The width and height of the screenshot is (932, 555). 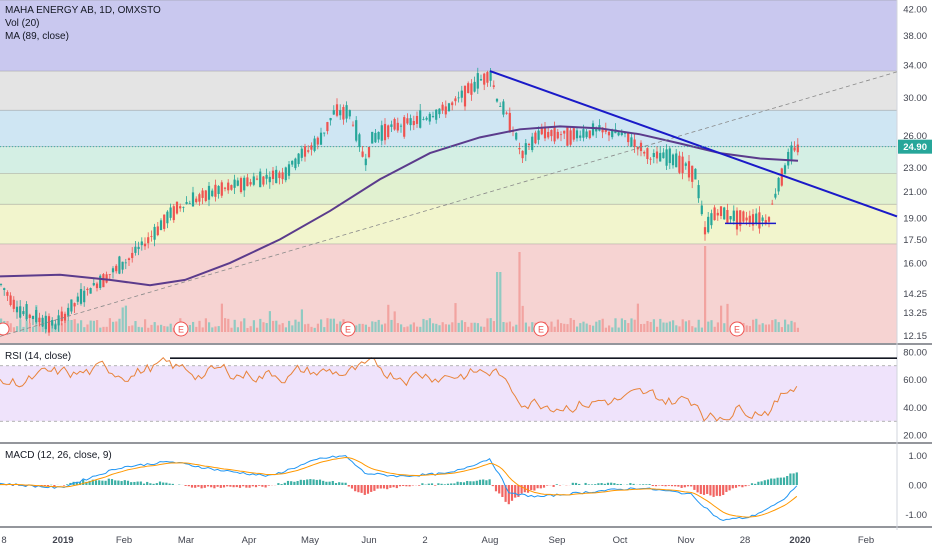 I want to click on signal-line, so click(x=398, y=487).